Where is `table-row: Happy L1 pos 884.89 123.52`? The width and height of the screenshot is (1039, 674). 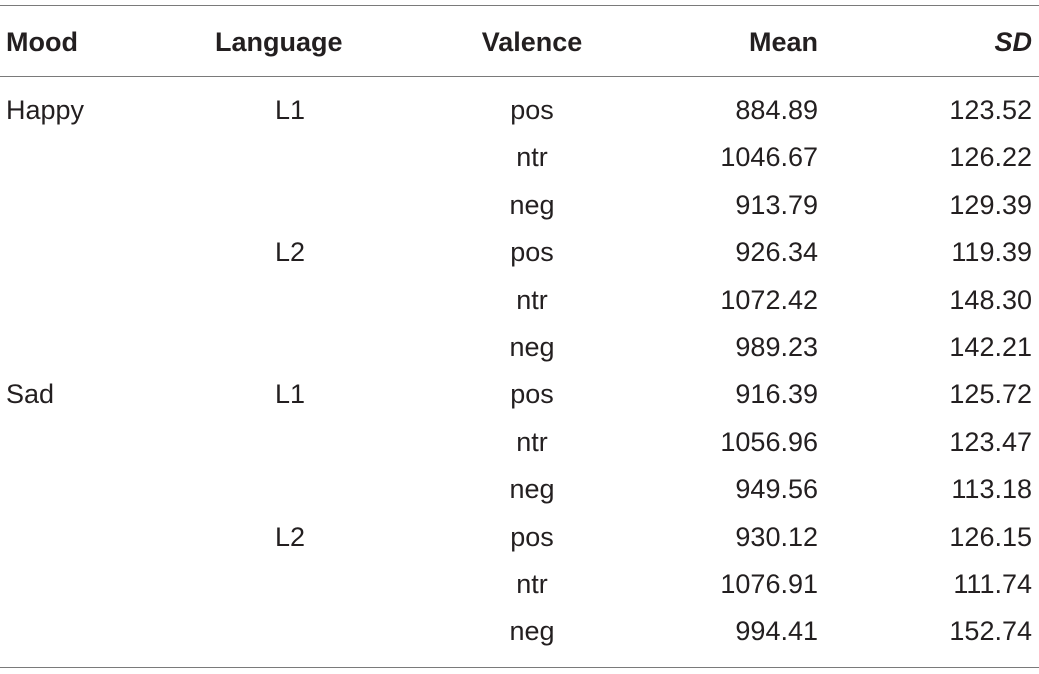
table-row: Happy L1 pos 884.89 123.52 is located at coordinates (519, 117).